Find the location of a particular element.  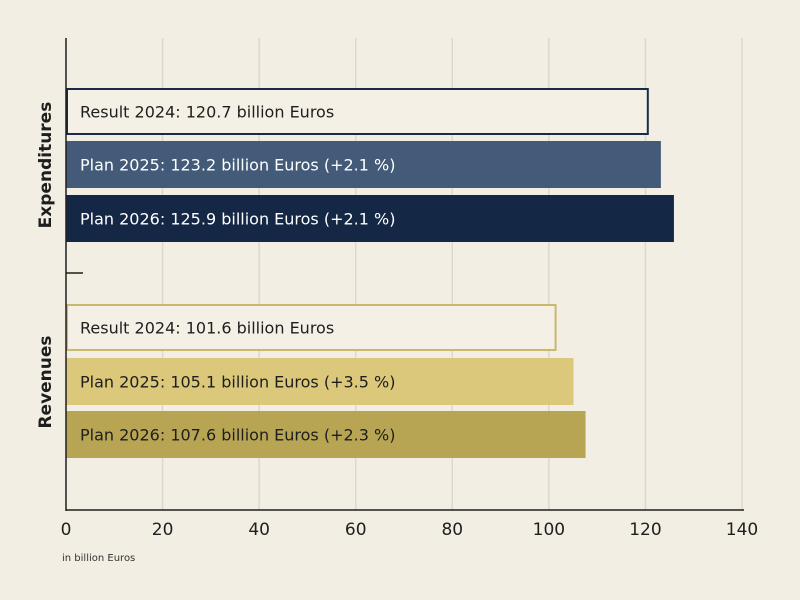

bar-label: Result 2024: 120.7 billion Euros is located at coordinates (207, 112).